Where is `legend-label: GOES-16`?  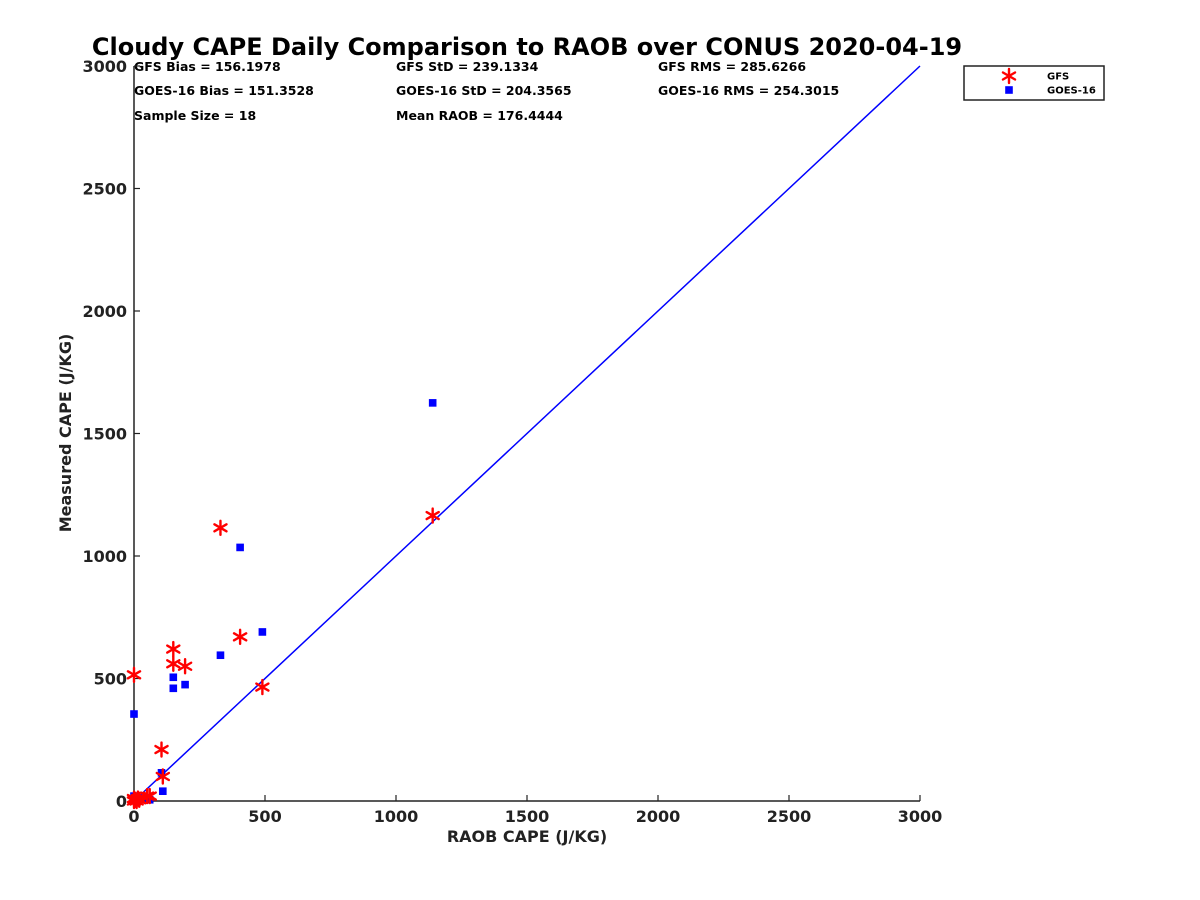
legend-label: GOES-16 is located at coordinates (1071, 91).